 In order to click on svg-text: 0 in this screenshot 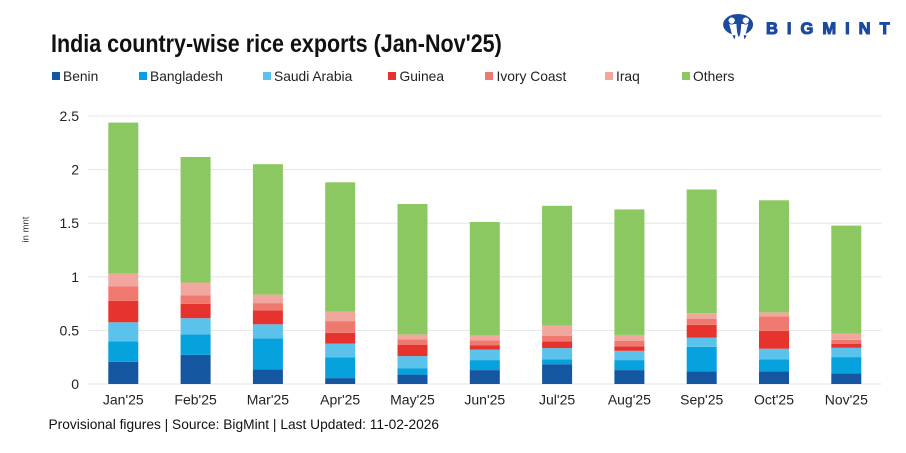, I will do `click(75, 384)`.